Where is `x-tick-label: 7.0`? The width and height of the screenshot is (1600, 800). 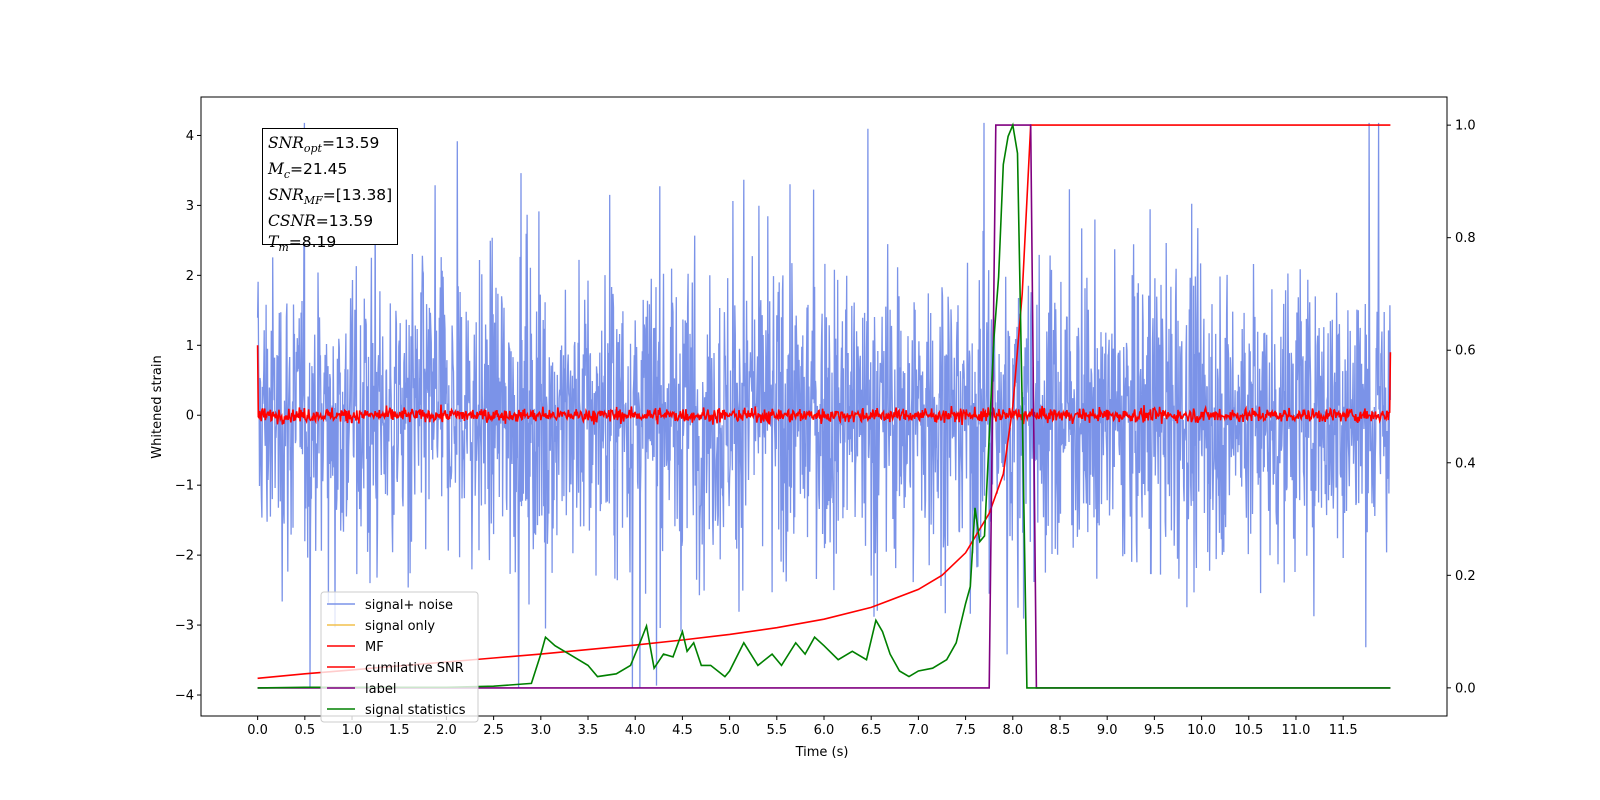 x-tick-label: 7.0 is located at coordinates (918, 730).